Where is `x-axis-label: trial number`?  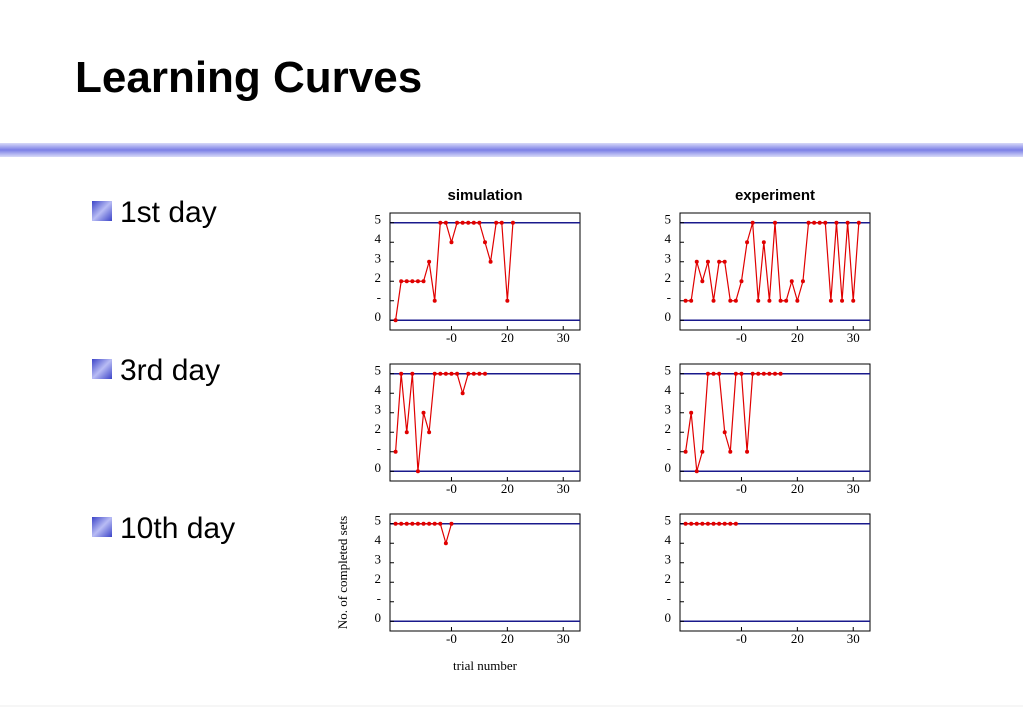 x-axis-label: trial number is located at coordinates (485, 665).